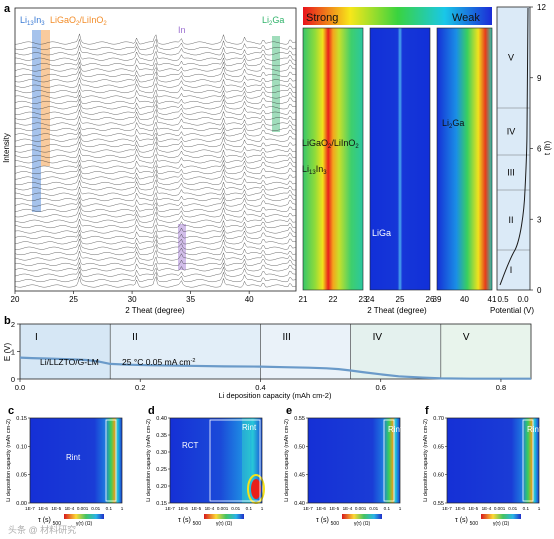 The height and width of the screenshot is (539, 554). What do you see at coordinates (151, 411) in the screenshot?
I see `panel-label-d: d` at bounding box center [151, 411].